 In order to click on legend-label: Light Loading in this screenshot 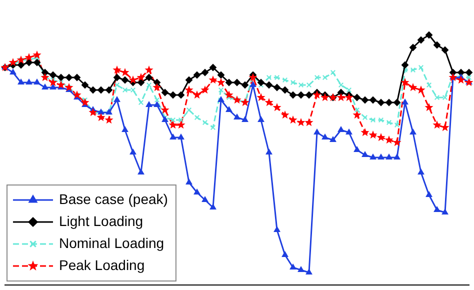, I will do `click(101, 220)`.